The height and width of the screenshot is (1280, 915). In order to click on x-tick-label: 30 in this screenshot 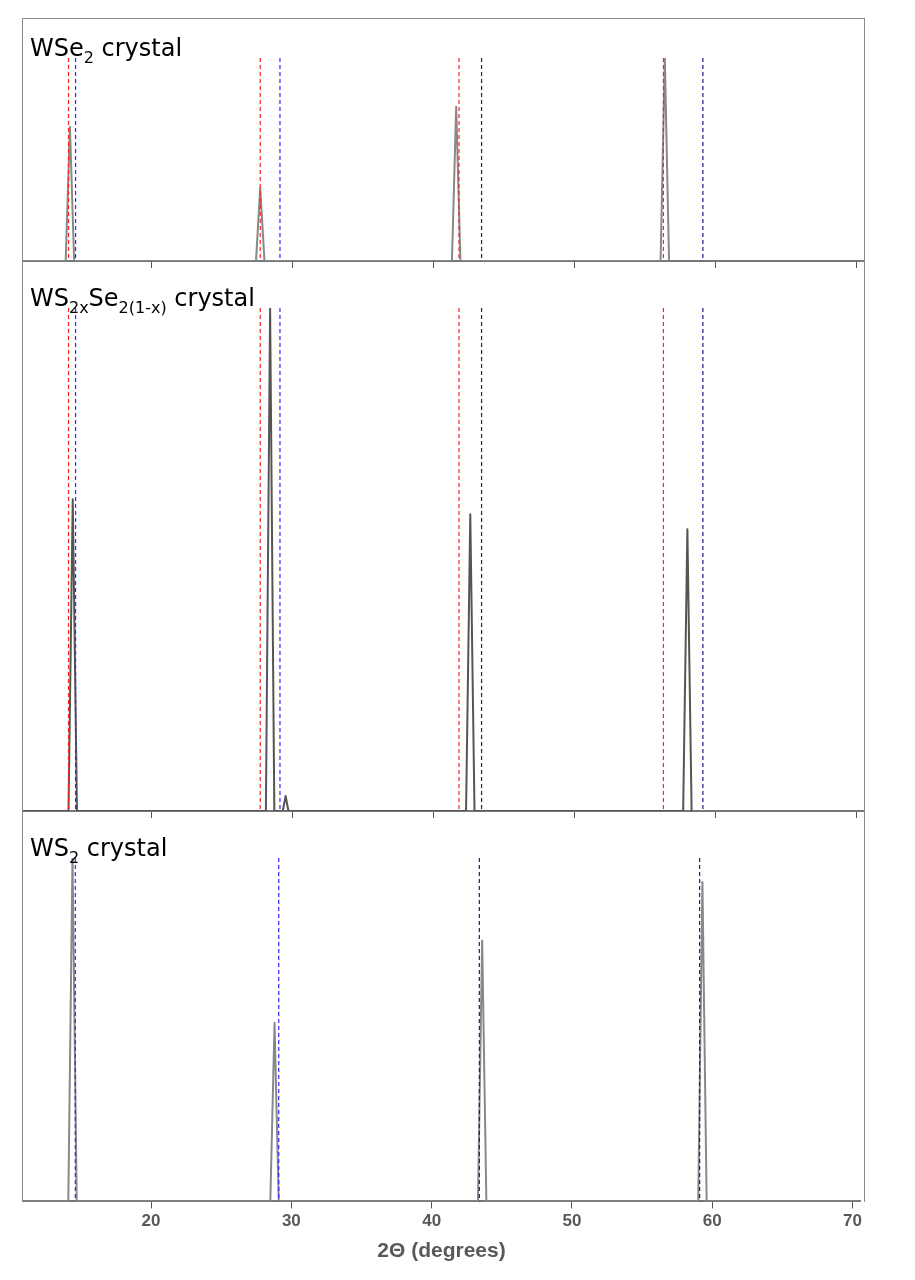, I will do `click(291, 1221)`.